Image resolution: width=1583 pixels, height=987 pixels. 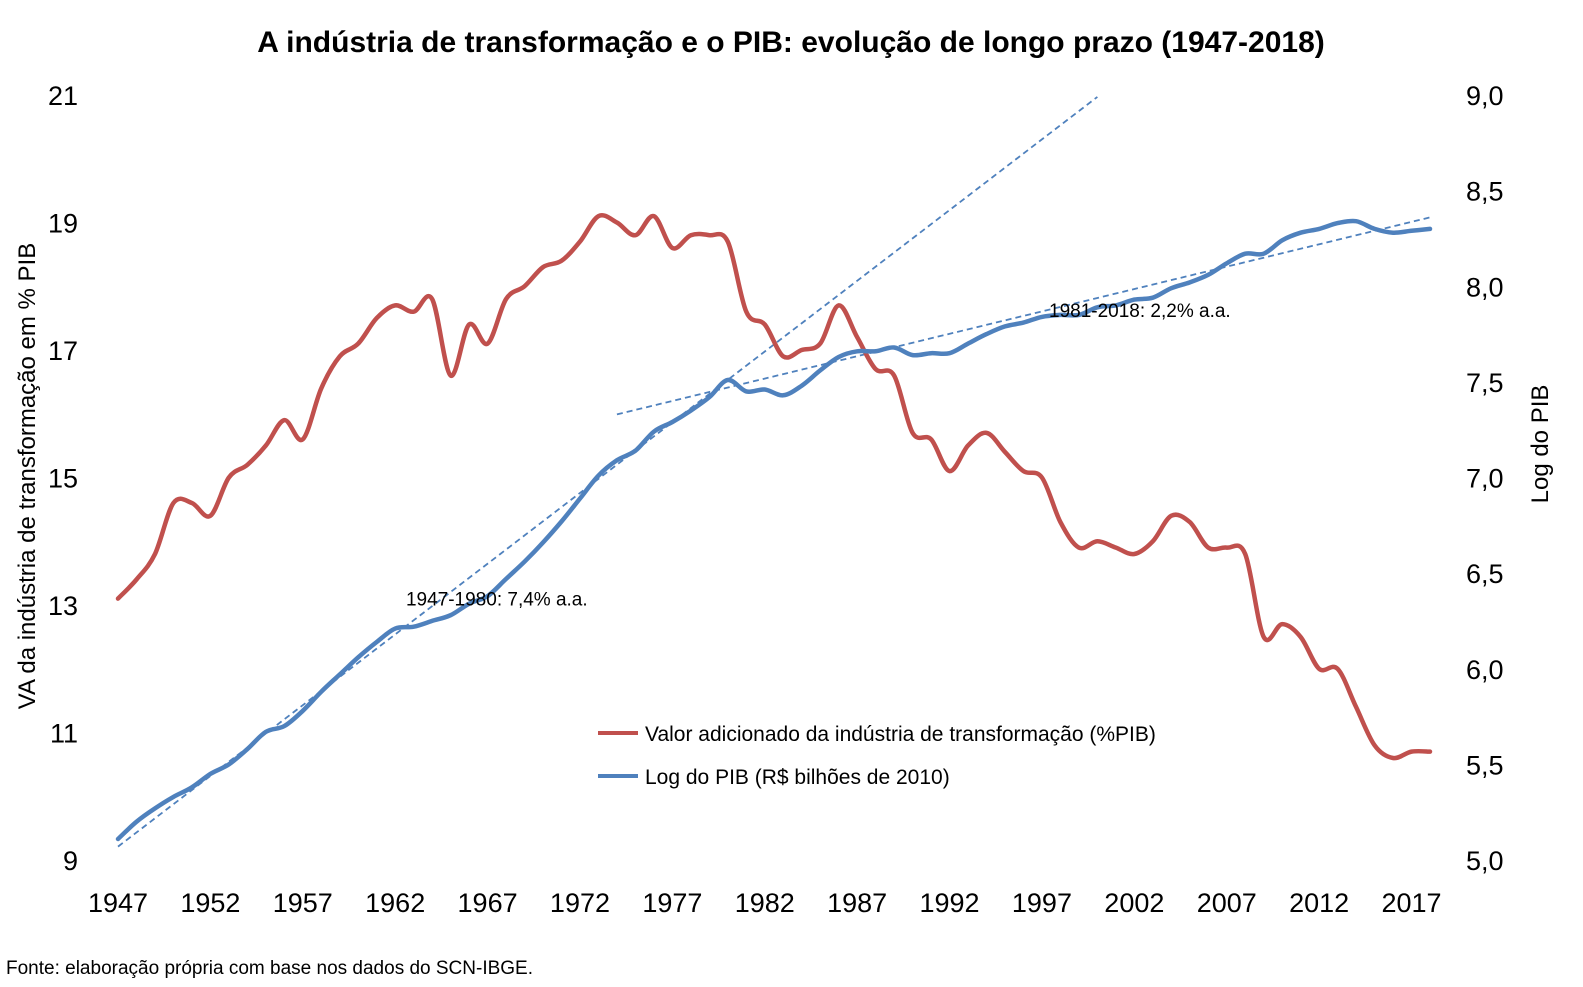 What do you see at coordinates (797, 777) in the screenshot?
I see `legend-label-log-pib: Log do PIB (R$ bilhões de 2010)` at bounding box center [797, 777].